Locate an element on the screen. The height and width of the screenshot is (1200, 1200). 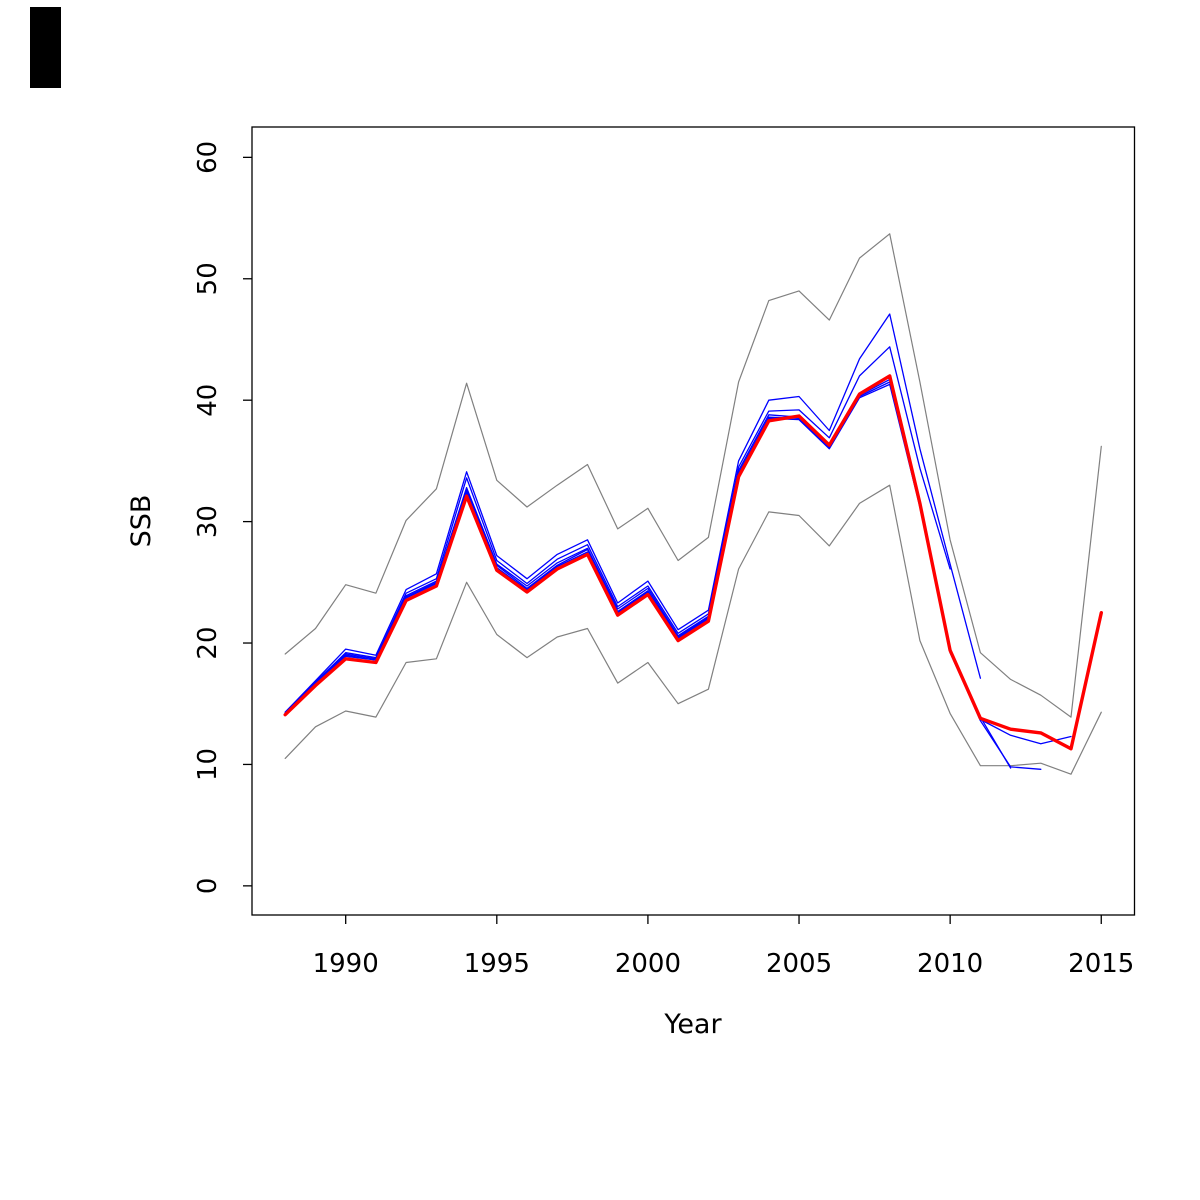
x-tick-label: 2015 is located at coordinates (1101, 964).